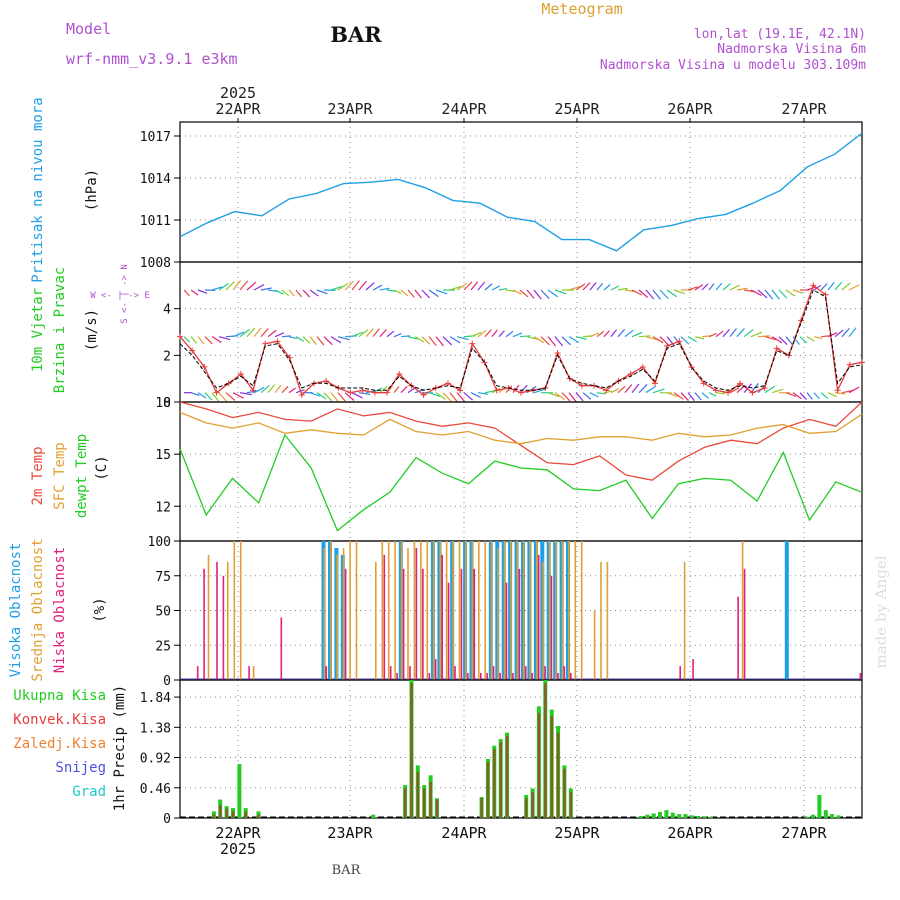 The width and height of the screenshot is (900, 900). I want to click on model-name: wrf-nmm_v3.9.1 e3km, so click(152, 59).